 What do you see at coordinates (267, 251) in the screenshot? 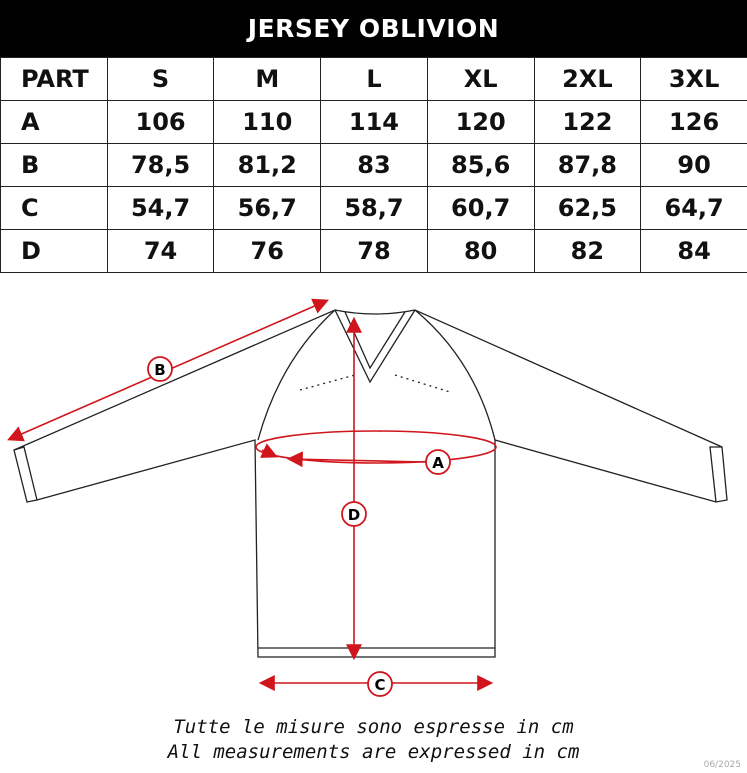
I see `size-value-cell: 76` at bounding box center [267, 251].